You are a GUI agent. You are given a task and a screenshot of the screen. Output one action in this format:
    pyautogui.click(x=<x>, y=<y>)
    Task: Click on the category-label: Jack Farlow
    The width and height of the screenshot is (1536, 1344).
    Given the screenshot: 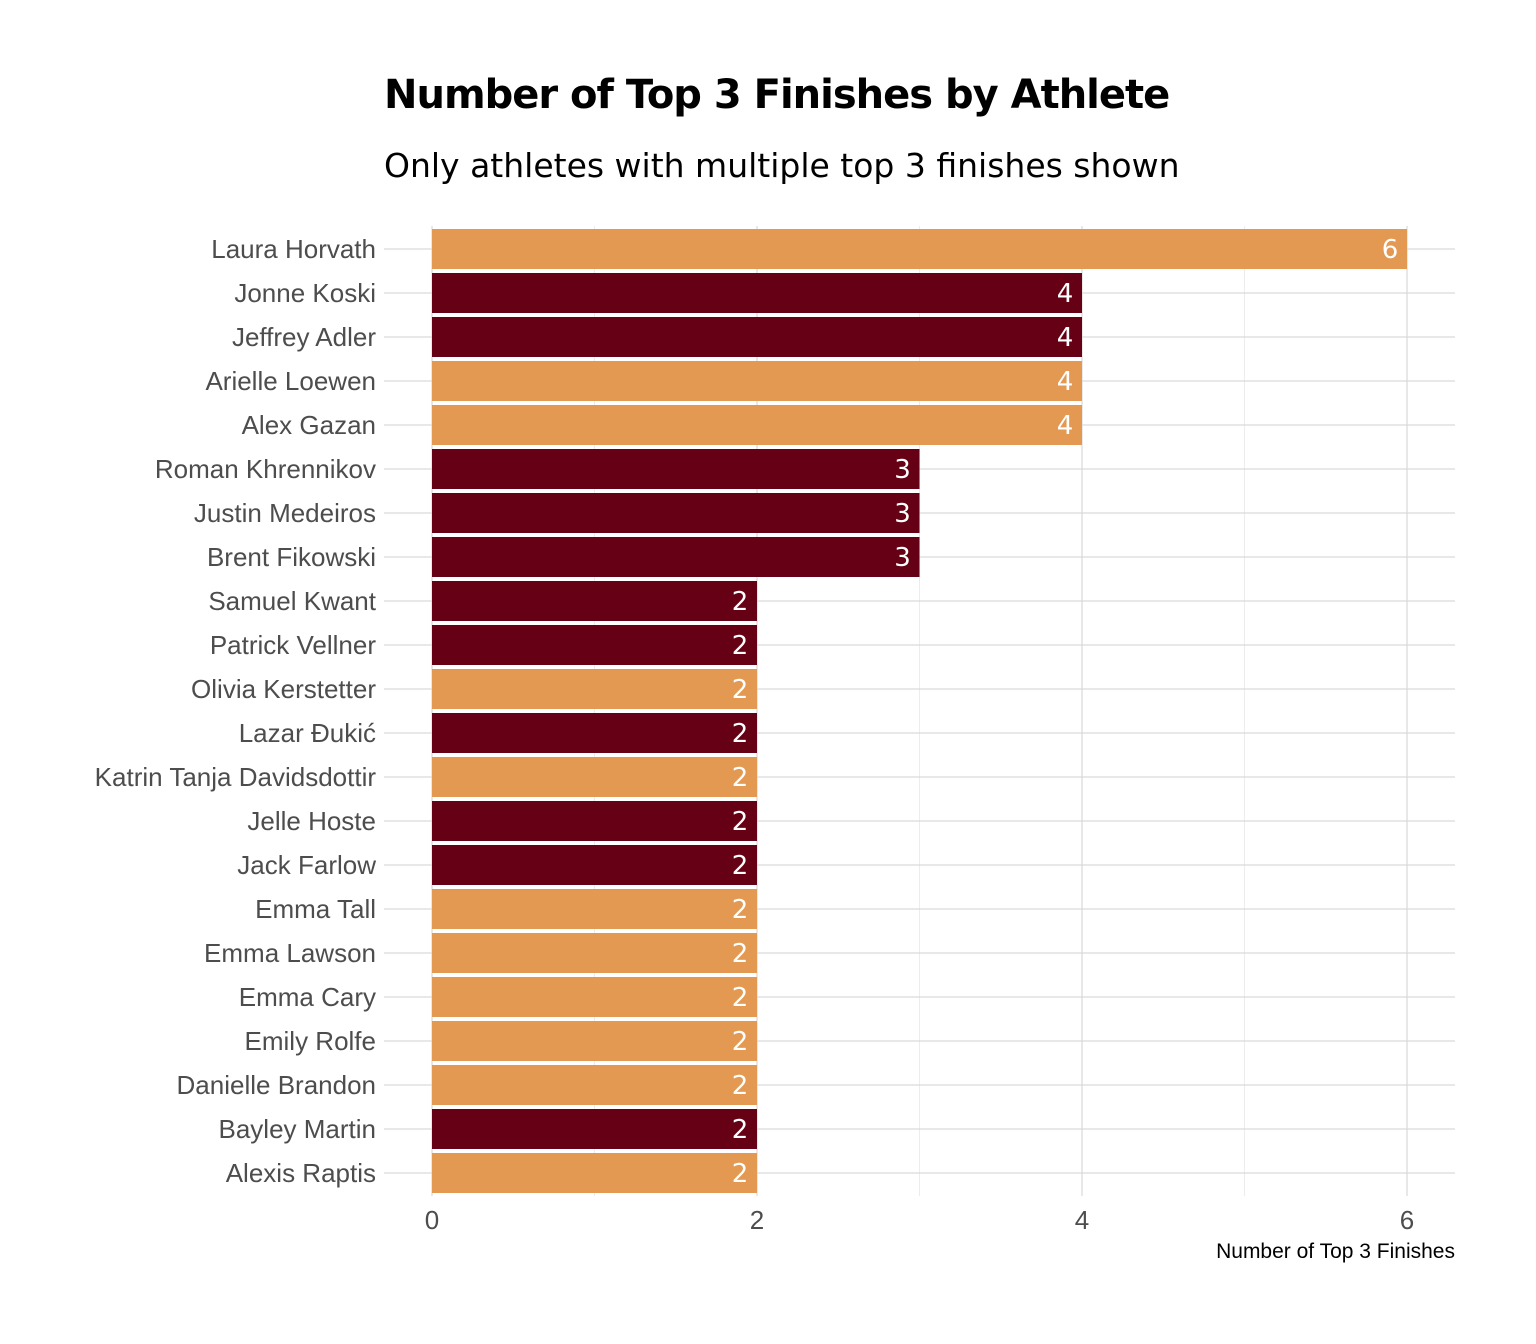 What is the action you would take?
    pyautogui.click(x=306, y=865)
    